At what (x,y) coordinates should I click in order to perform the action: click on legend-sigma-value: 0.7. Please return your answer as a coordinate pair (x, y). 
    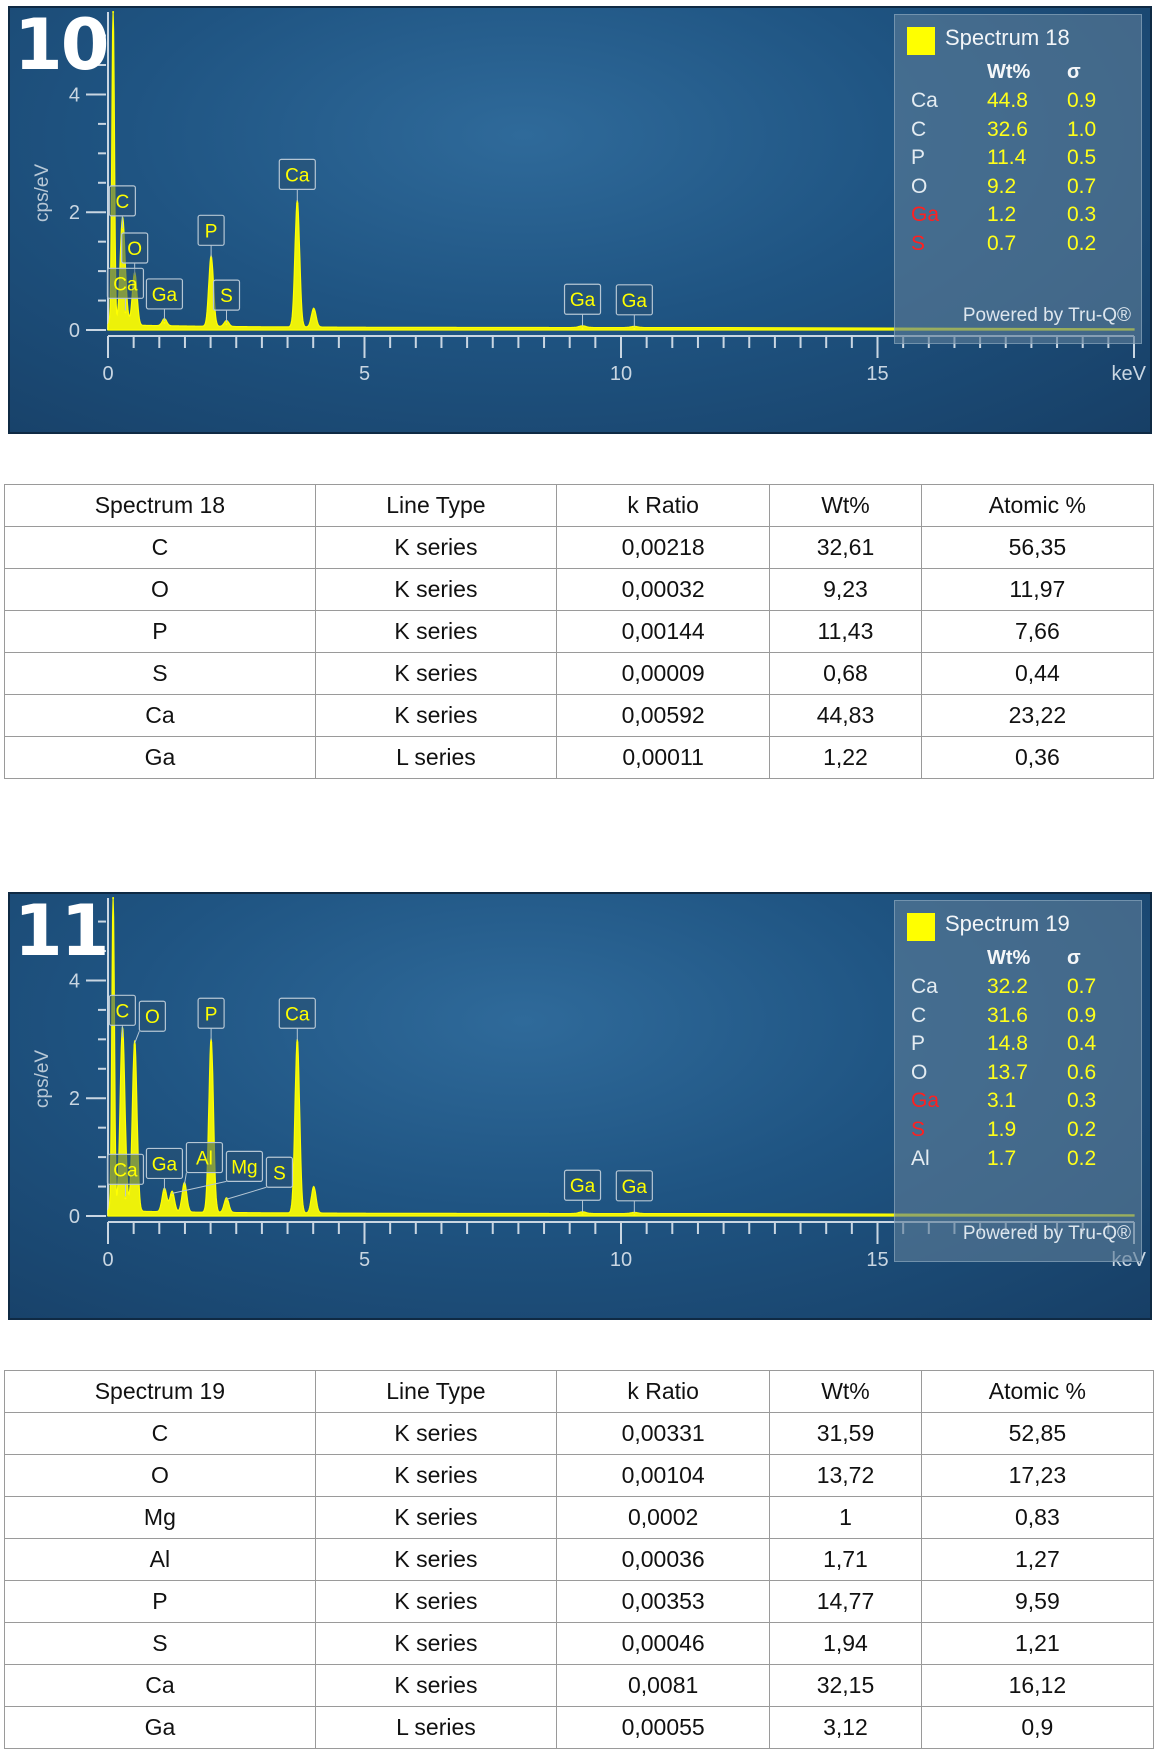
    Looking at the image, I should click on (1082, 186).